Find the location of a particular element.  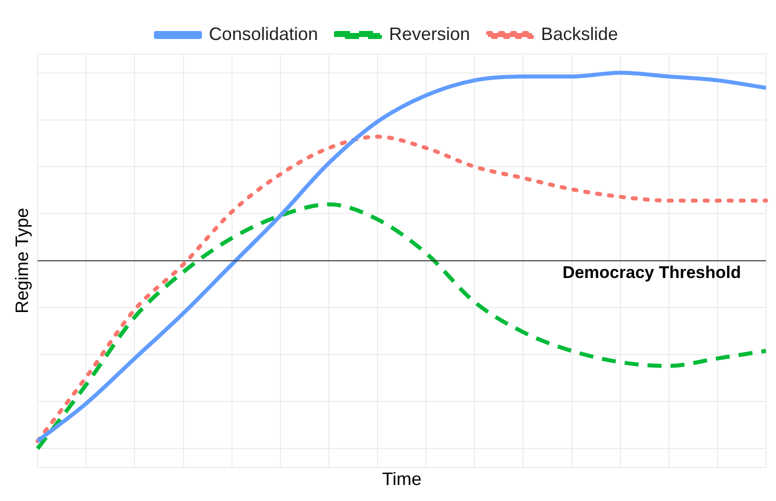

ref-line-label: Democracy Threshold is located at coordinates (651, 272).